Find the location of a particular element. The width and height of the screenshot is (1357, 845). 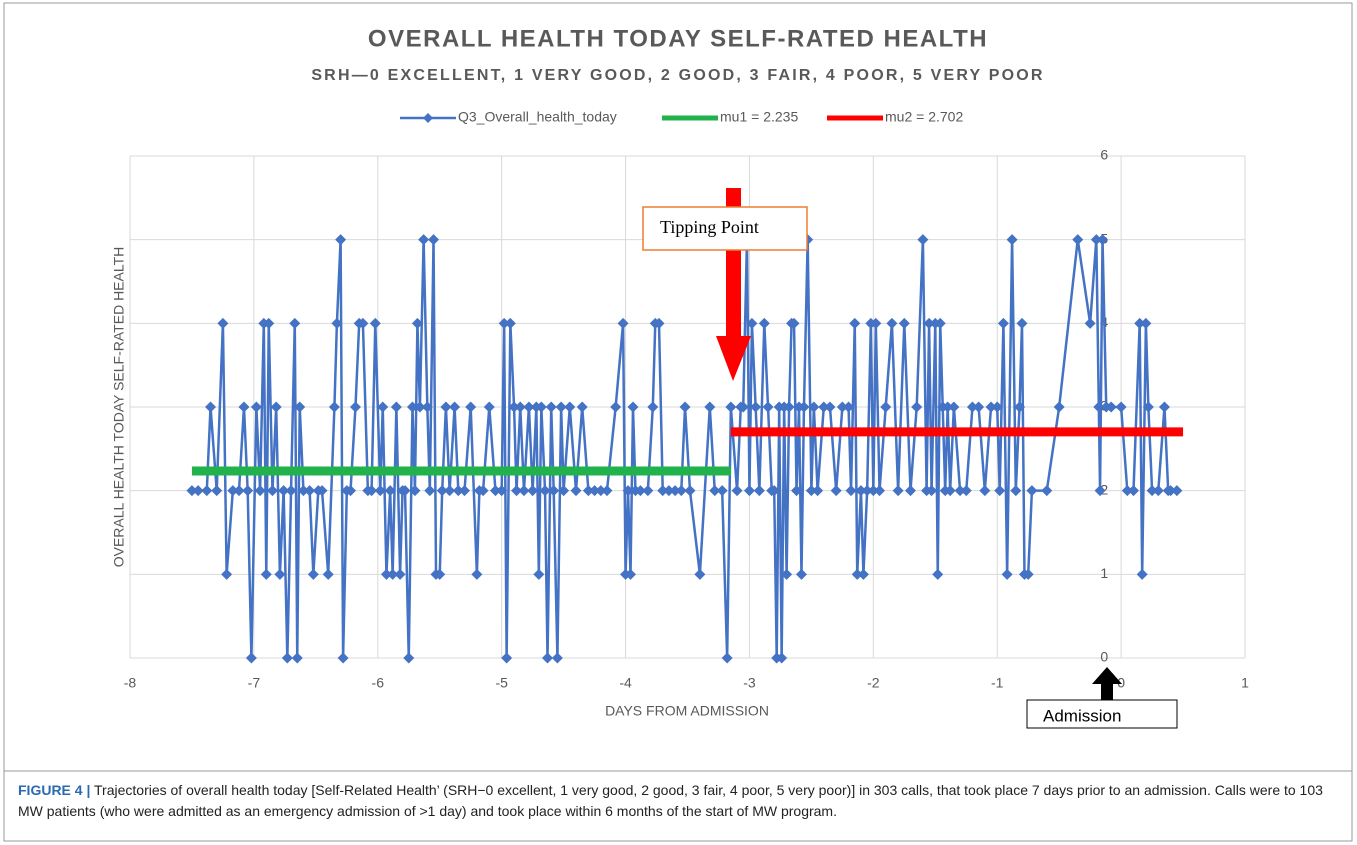

legend-label: mu2 = 2.702 is located at coordinates (924, 117).